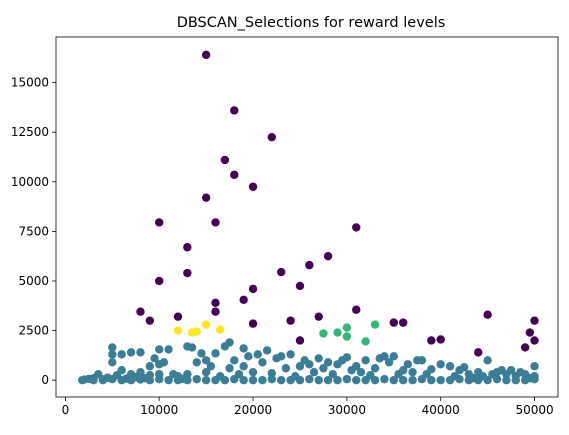 Image resolution: width=569 pixels, height=435 pixels. I want to click on x-tick-label: 40000, so click(441, 410).